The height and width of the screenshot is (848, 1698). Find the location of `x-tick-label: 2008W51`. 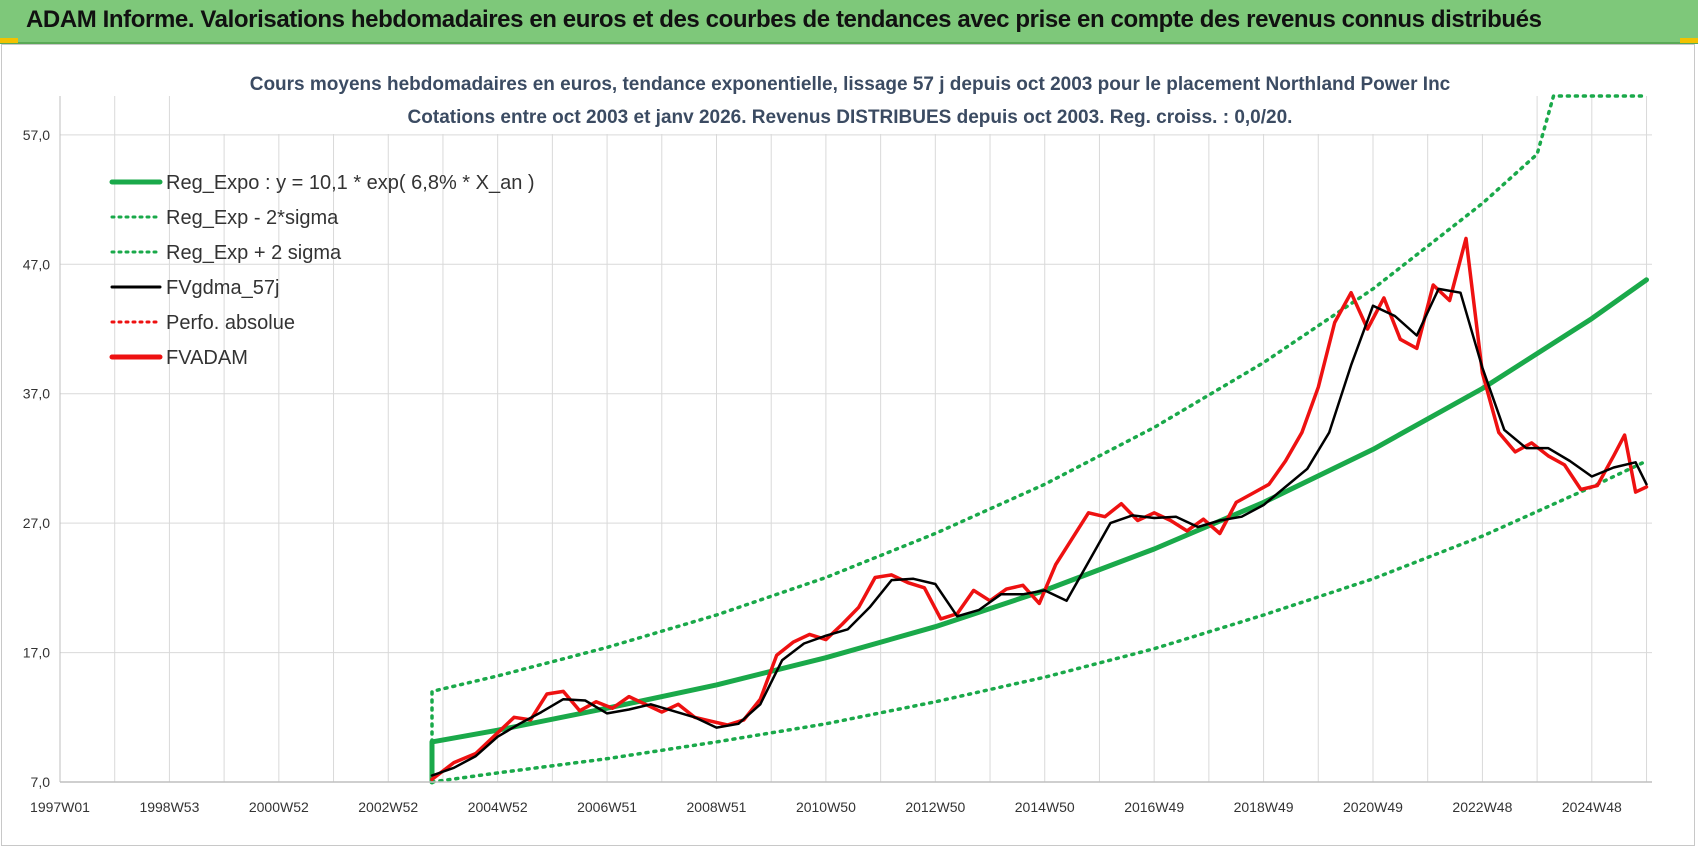

x-tick-label: 2008W51 is located at coordinates (717, 807).